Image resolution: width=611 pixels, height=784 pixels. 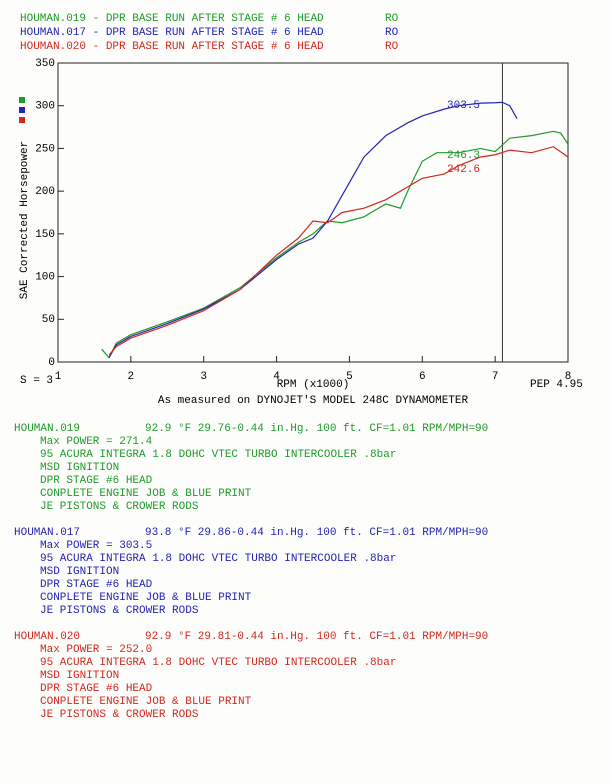 What do you see at coordinates (45, 149) in the screenshot?
I see `y-tick-label: 250` at bounding box center [45, 149].